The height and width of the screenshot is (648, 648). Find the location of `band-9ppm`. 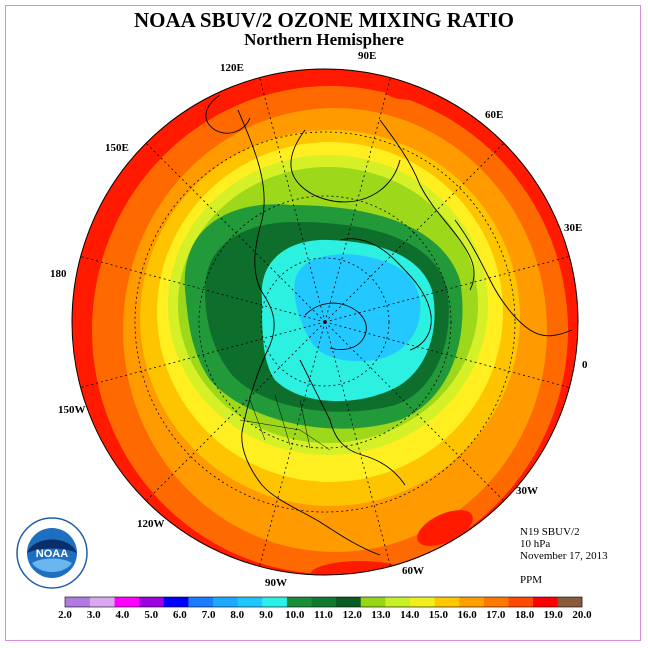

band-9ppm is located at coordinates (357, 308).